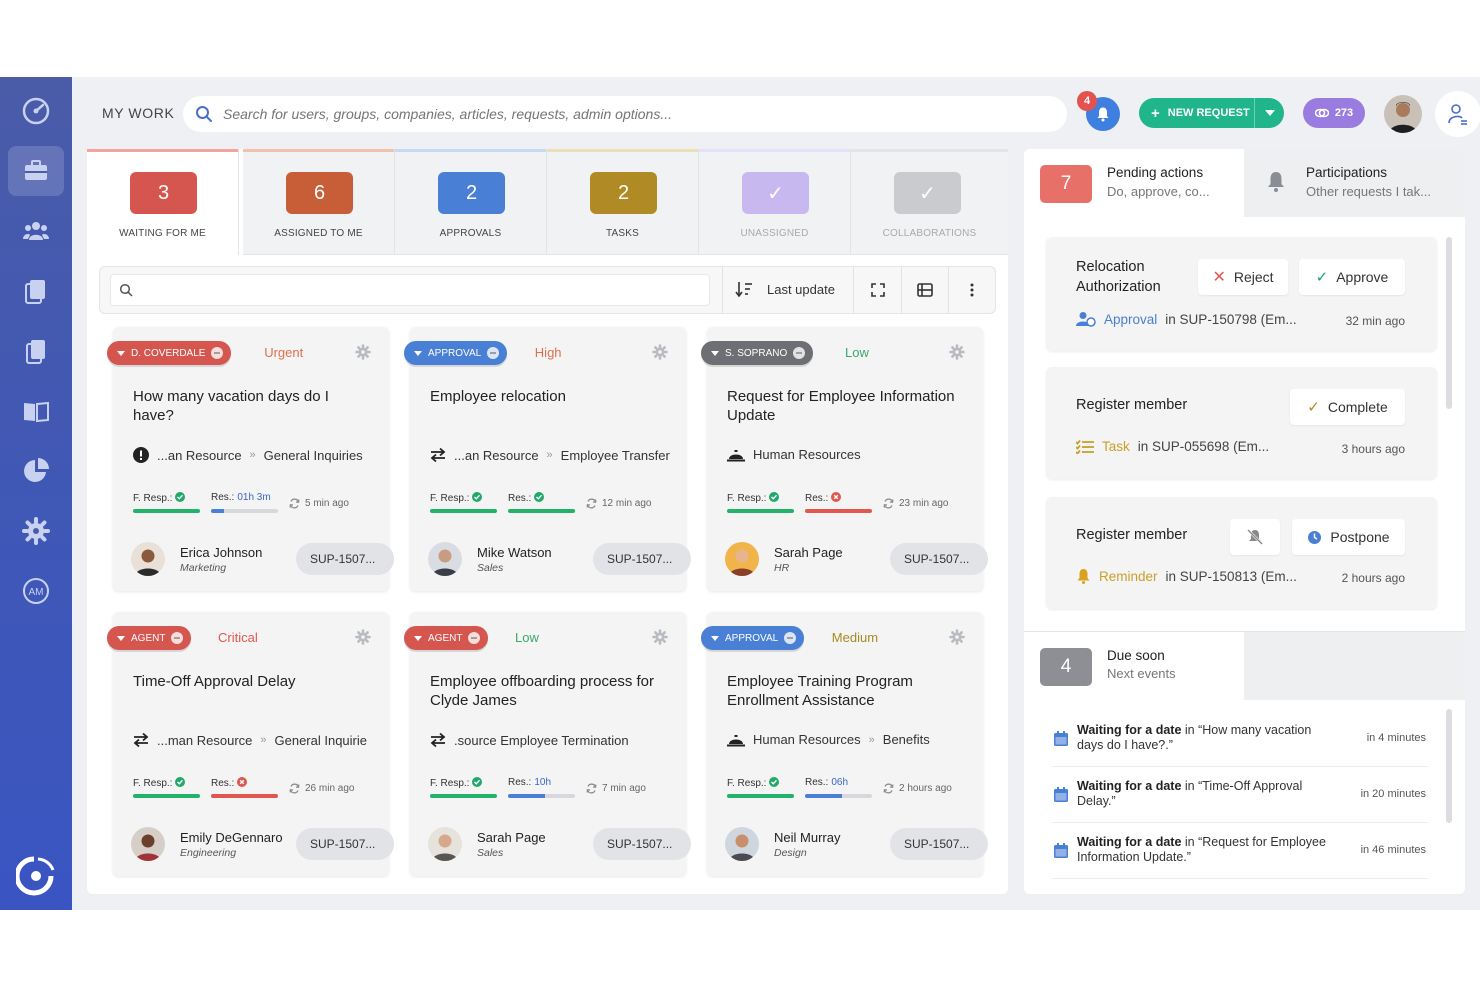  Describe the element at coordinates (633, 114) in the screenshot. I see `search-input` at that location.